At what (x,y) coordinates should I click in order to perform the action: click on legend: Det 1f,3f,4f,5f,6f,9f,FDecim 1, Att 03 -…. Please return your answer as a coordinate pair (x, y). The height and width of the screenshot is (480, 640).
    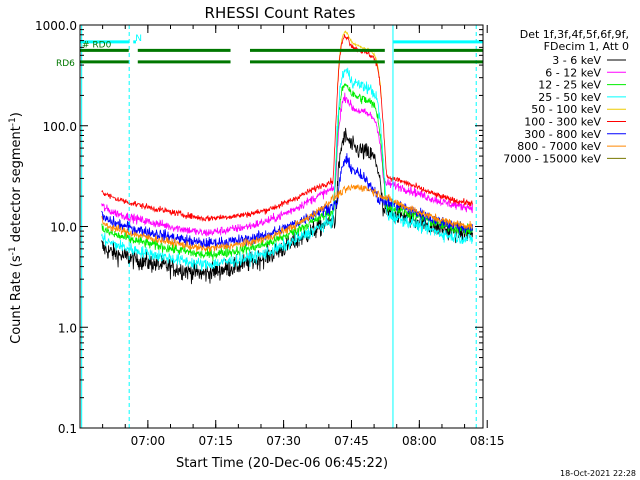
    Looking at the image, I should click on (566, 96).